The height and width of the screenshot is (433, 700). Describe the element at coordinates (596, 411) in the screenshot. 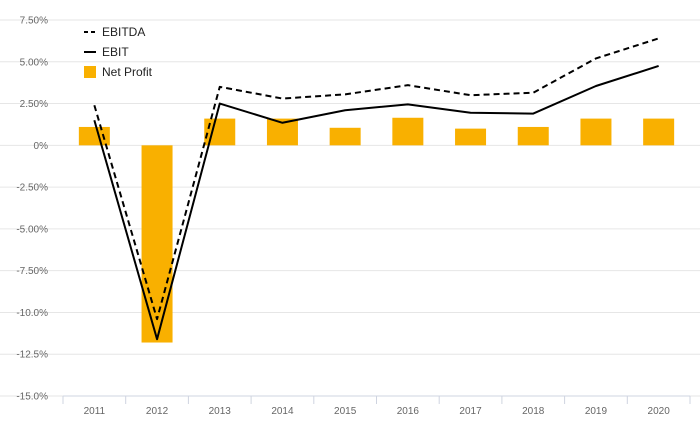

I see `x-tick-label: 2019` at that location.